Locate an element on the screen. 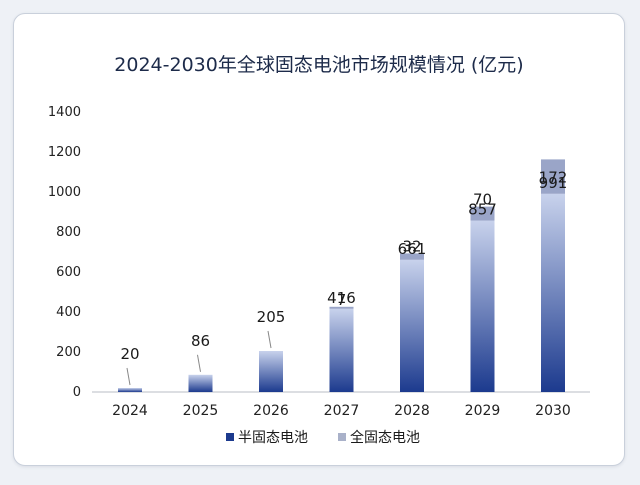 The height and width of the screenshot is (485, 640). y-tick-label: 0 is located at coordinates (77, 392).